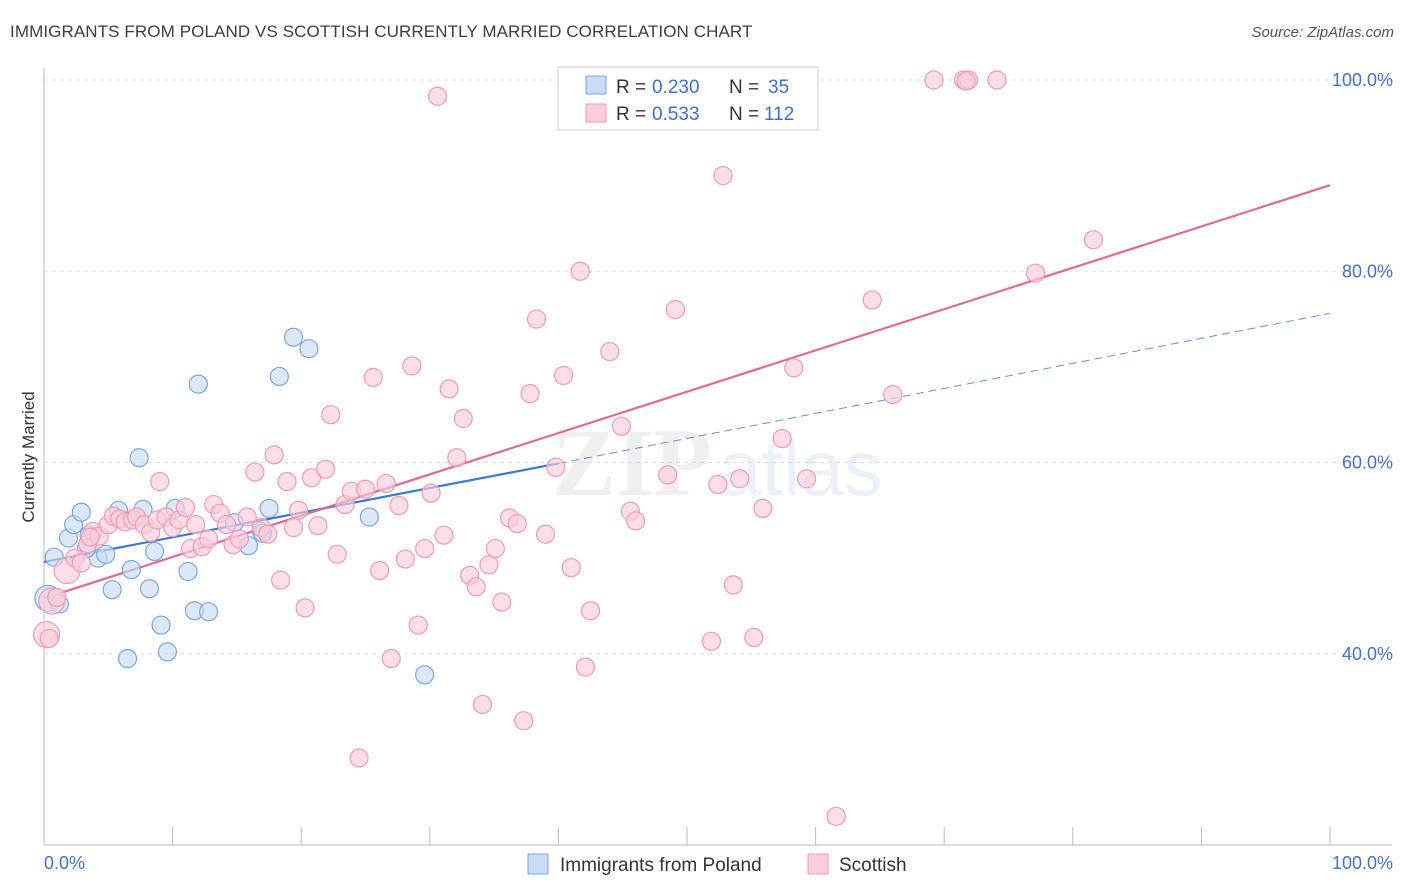  I want to click on x-tick-label: 0.0%, so click(64, 863).